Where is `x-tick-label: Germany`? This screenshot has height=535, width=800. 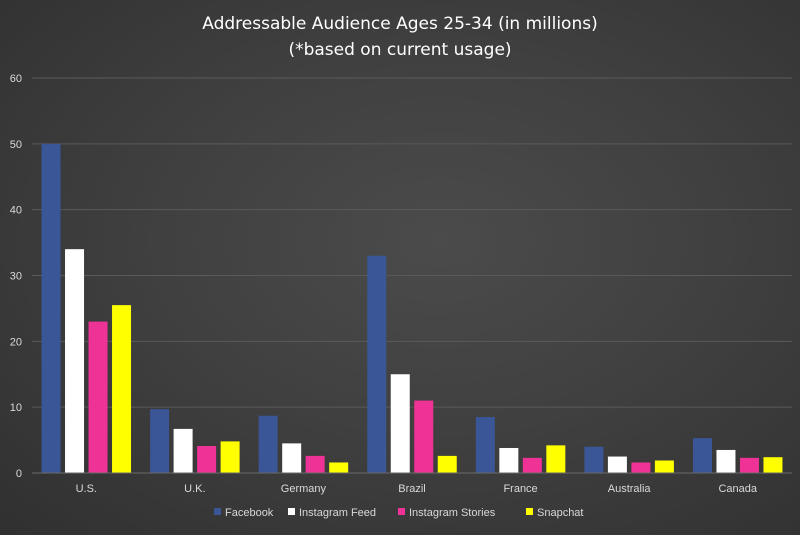 x-tick-label: Germany is located at coordinates (304, 489).